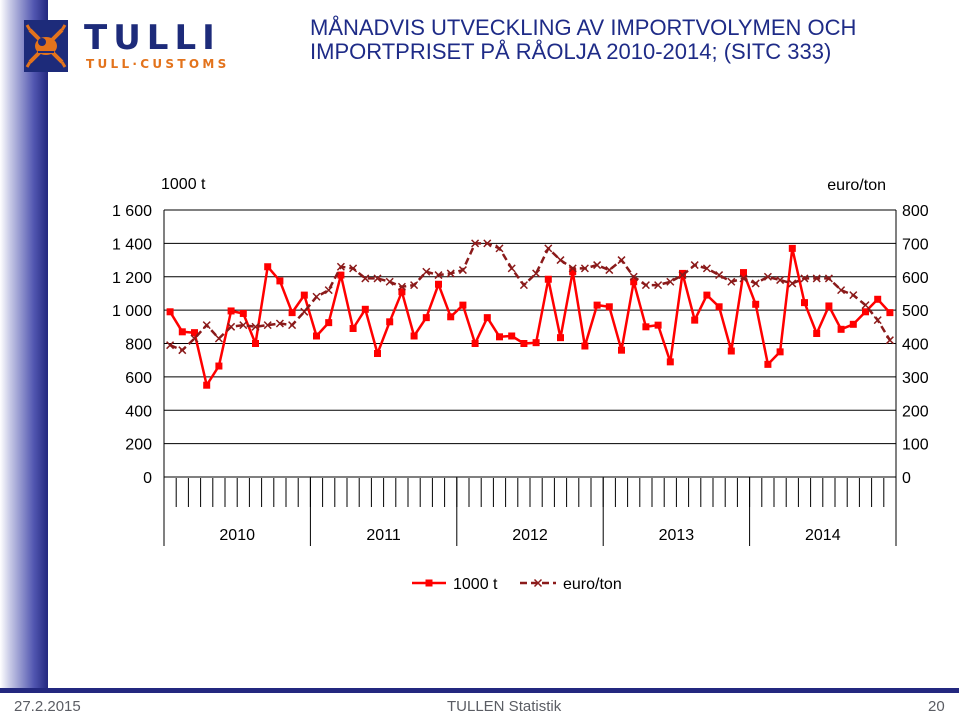 The image size is (959, 715). I want to click on right-axis-tick-label: 700, so click(915, 244).